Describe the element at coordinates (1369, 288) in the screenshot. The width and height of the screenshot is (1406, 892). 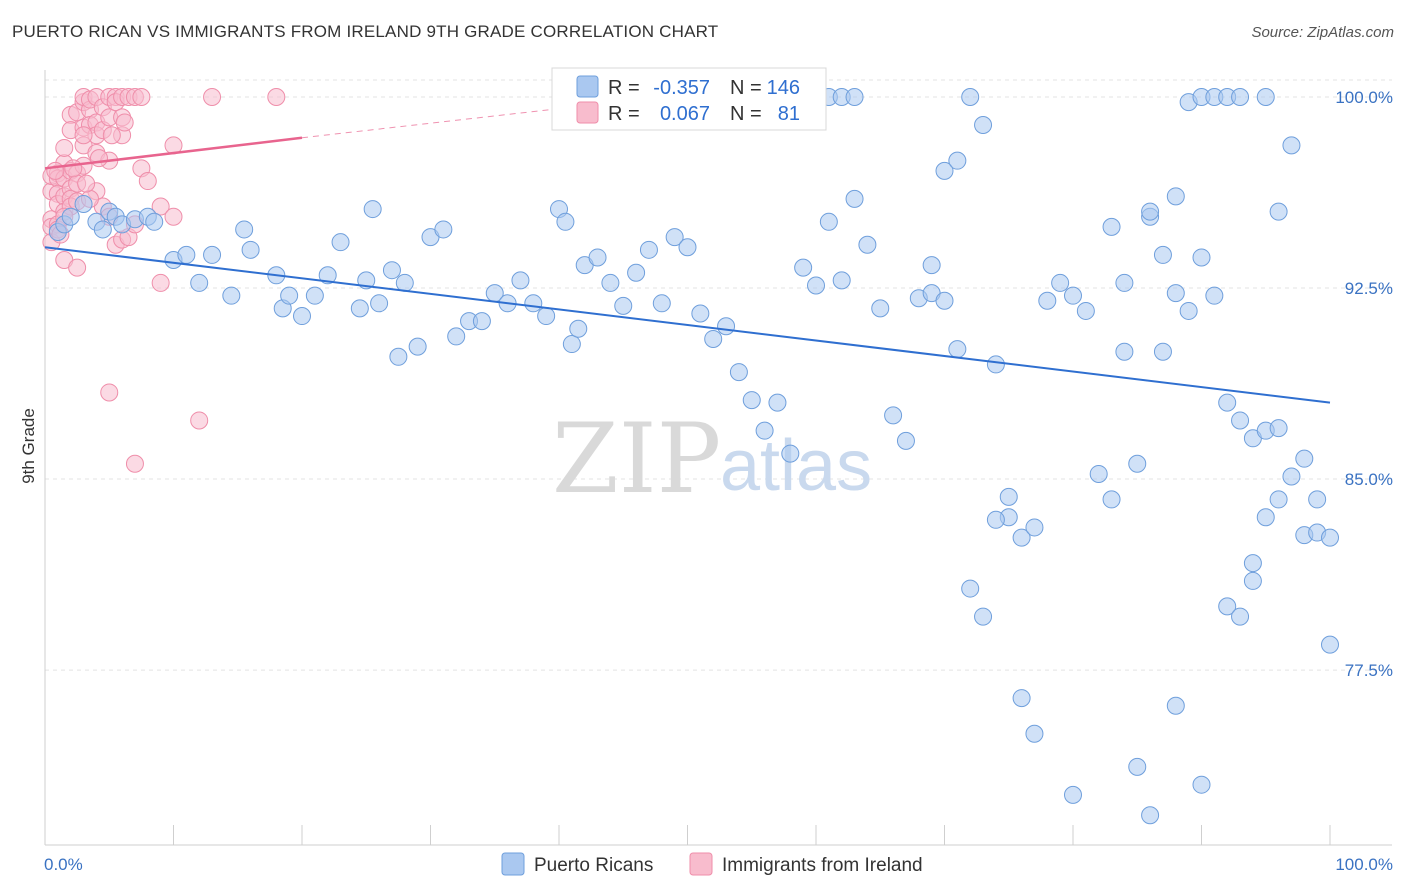
I see `y-tick-label-1: 92.5%` at that location.